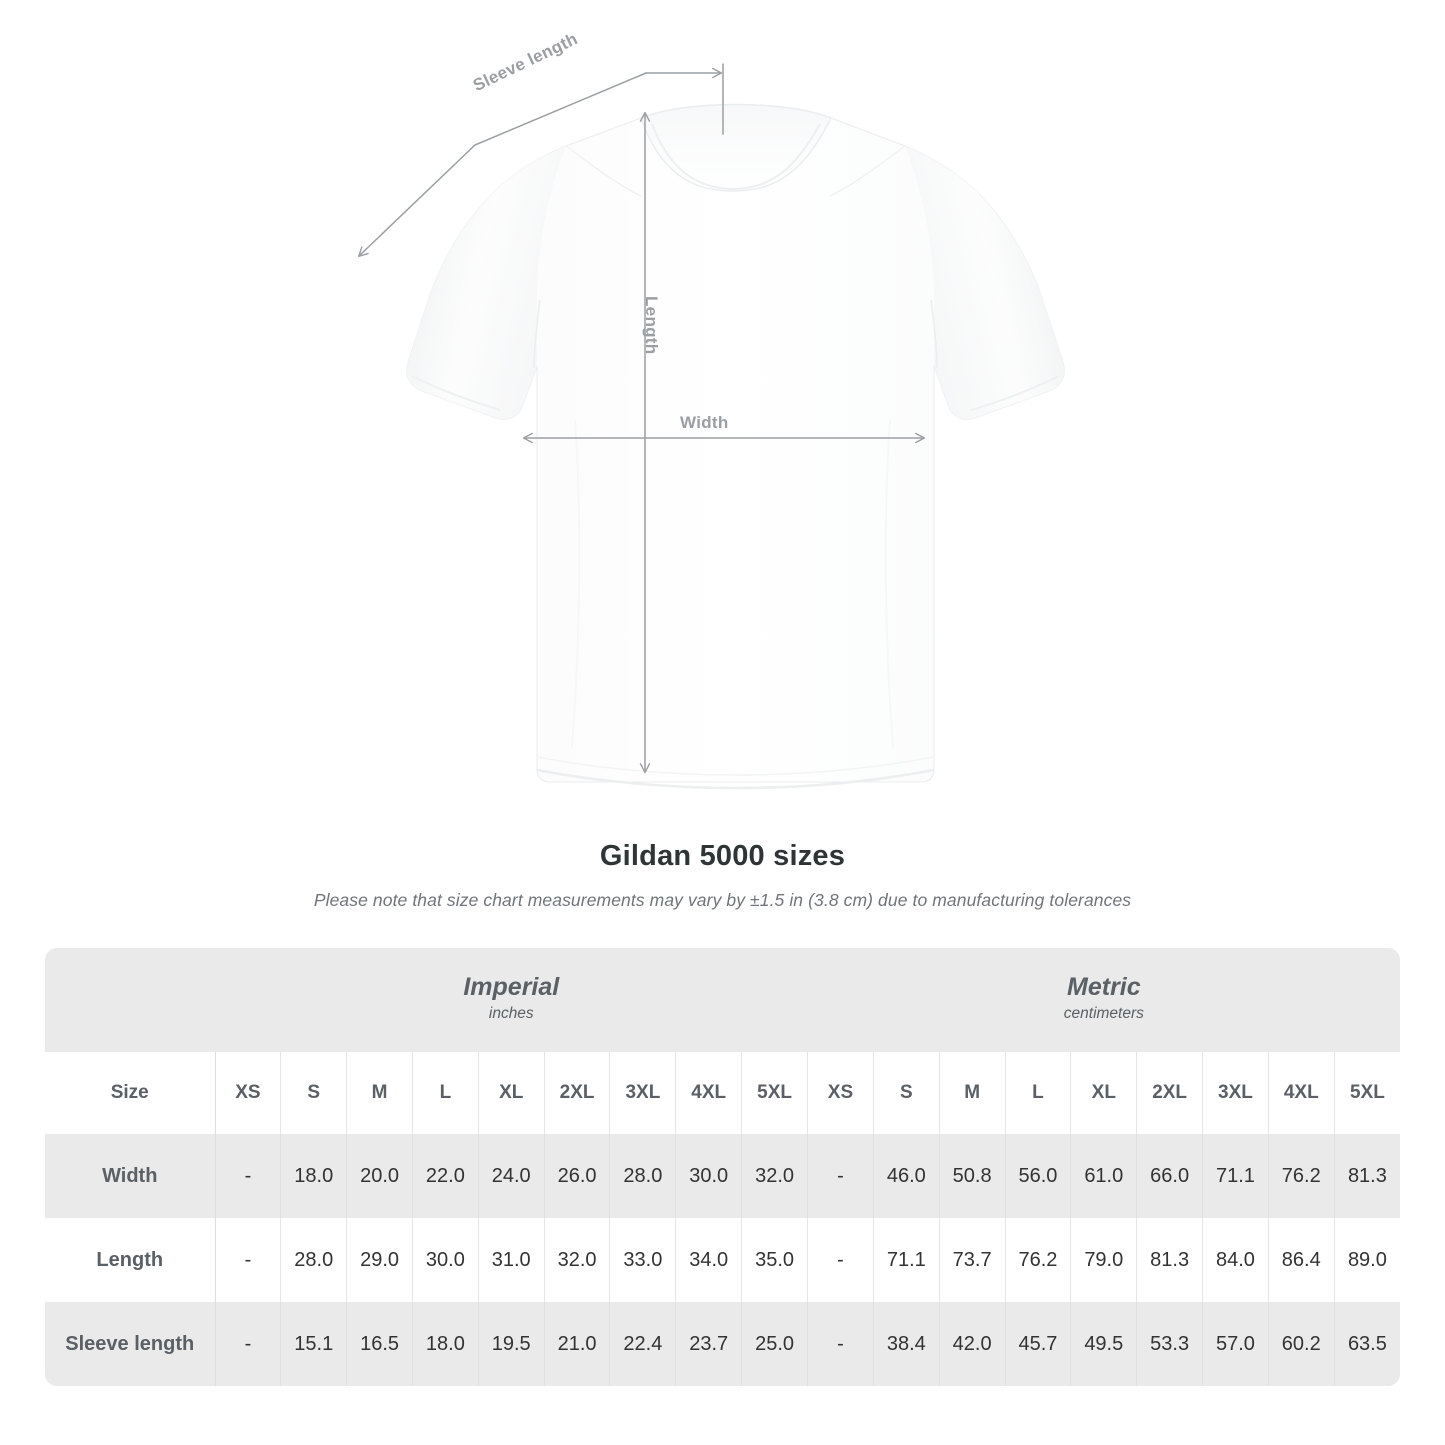  Describe the element at coordinates (577, 1093) in the screenshot. I see `size-header-imperial-2xl: 2XL` at that location.